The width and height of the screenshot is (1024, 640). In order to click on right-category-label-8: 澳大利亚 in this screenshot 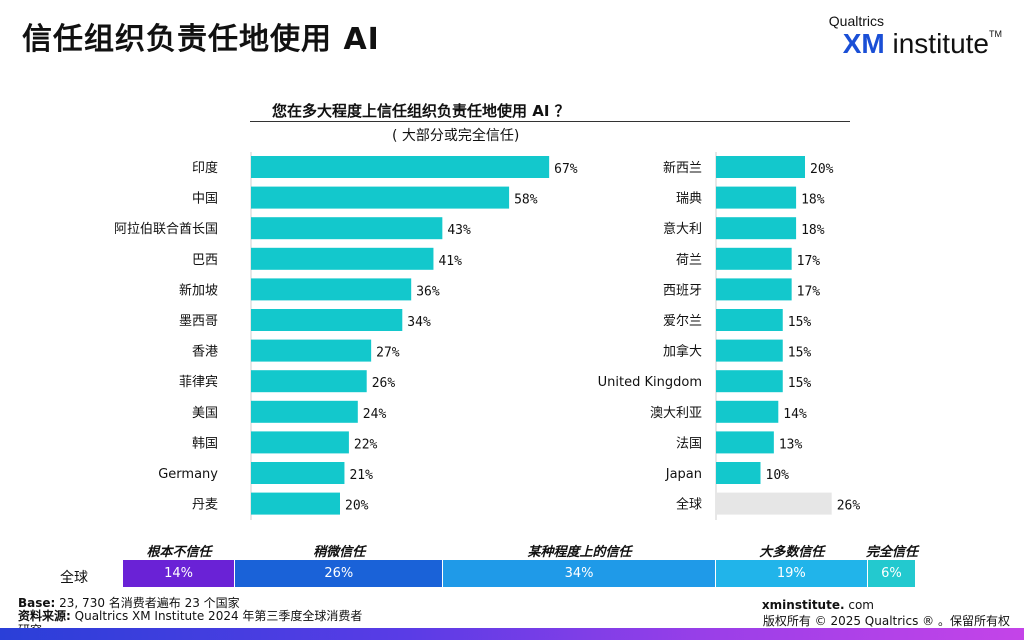, I will do `click(676, 413)`.